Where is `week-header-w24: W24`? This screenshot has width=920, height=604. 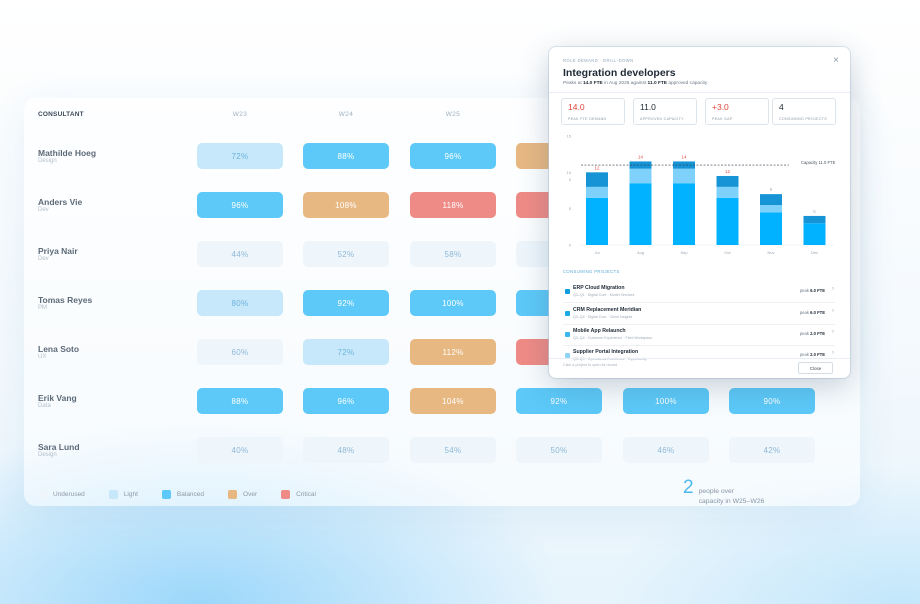
week-header-w24: W24 is located at coordinates (346, 114).